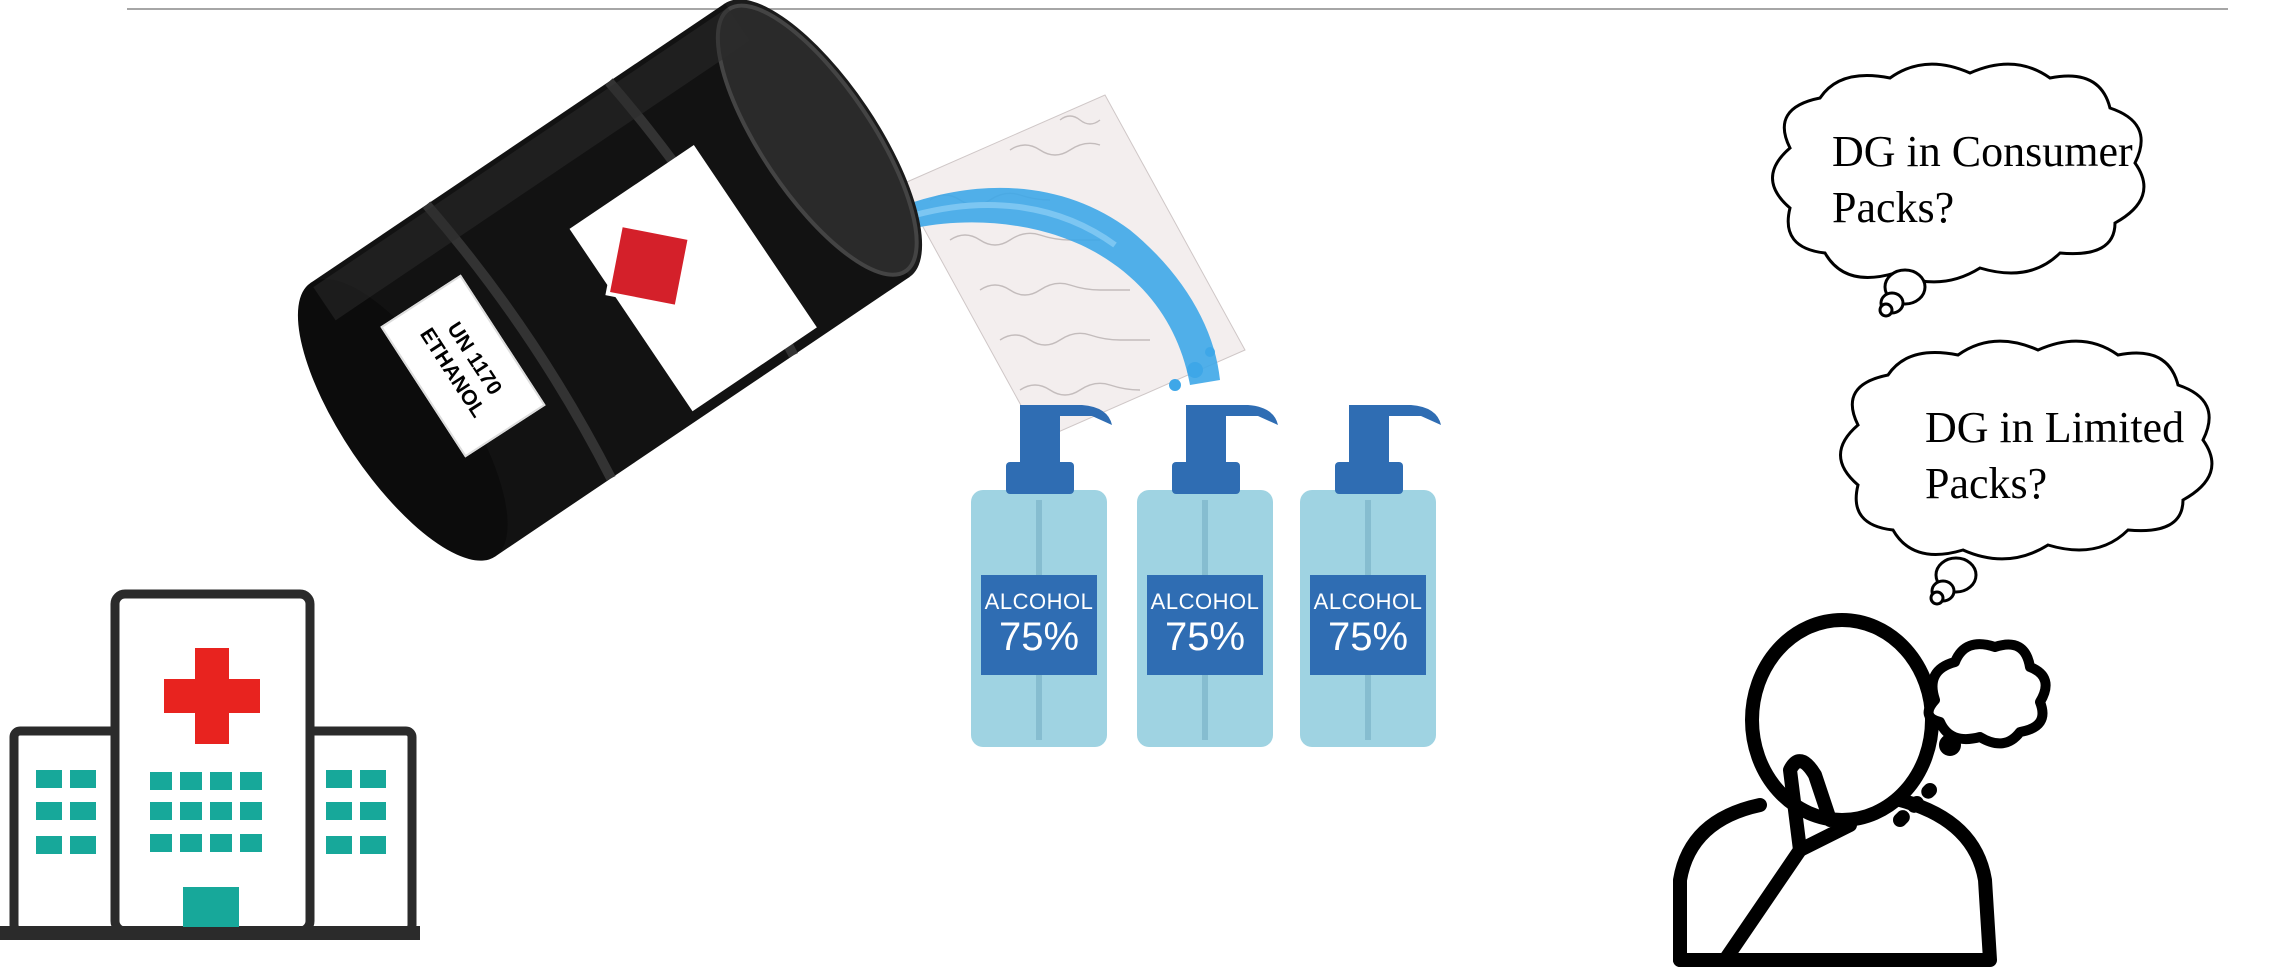  Describe the element at coordinates (2054, 456) in the screenshot. I see `limited-packs-question: DG in Limited Packs?` at that location.